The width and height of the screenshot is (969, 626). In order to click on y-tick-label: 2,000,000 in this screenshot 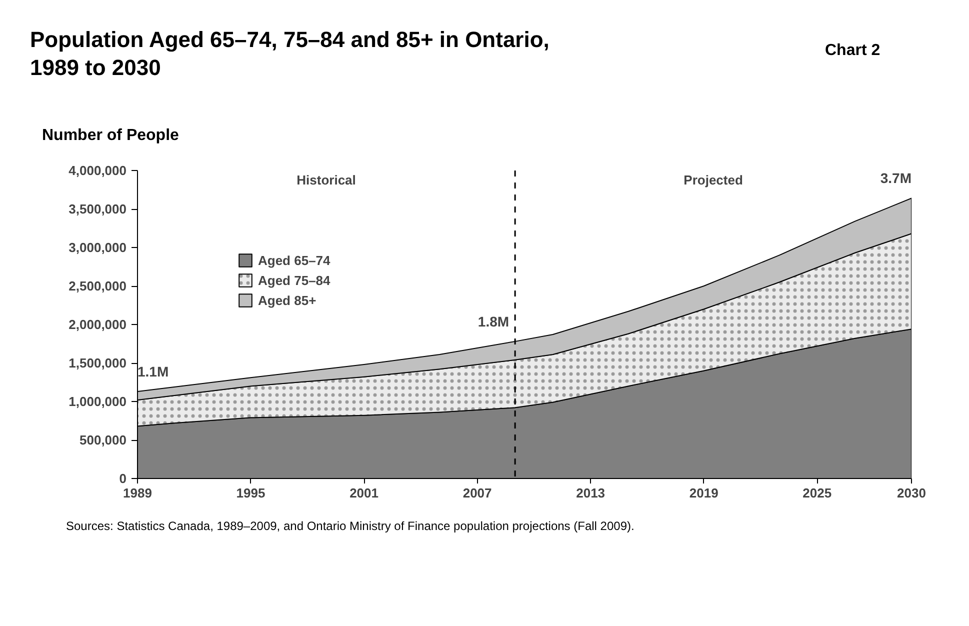, I will do `click(97, 324)`.